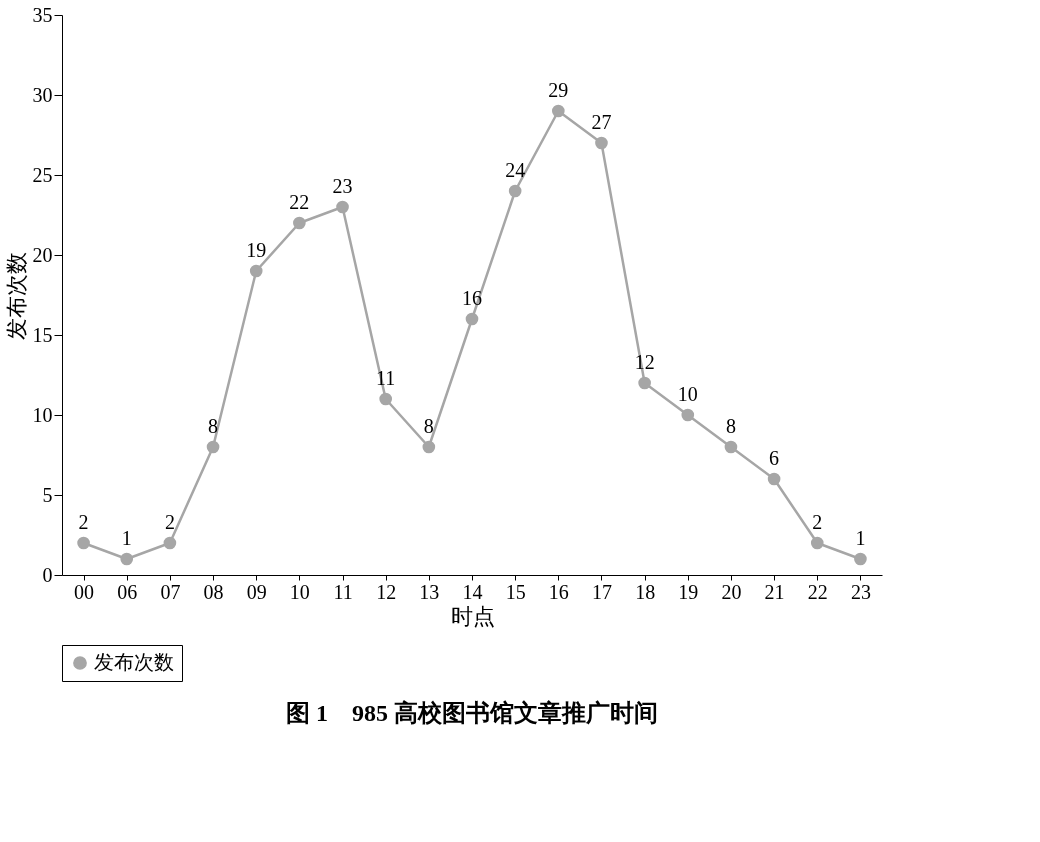 The width and height of the screenshot is (1040, 842). What do you see at coordinates (47, 574) in the screenshot?
I see `y-tick-label: 0` at bounding box center [47, 574].